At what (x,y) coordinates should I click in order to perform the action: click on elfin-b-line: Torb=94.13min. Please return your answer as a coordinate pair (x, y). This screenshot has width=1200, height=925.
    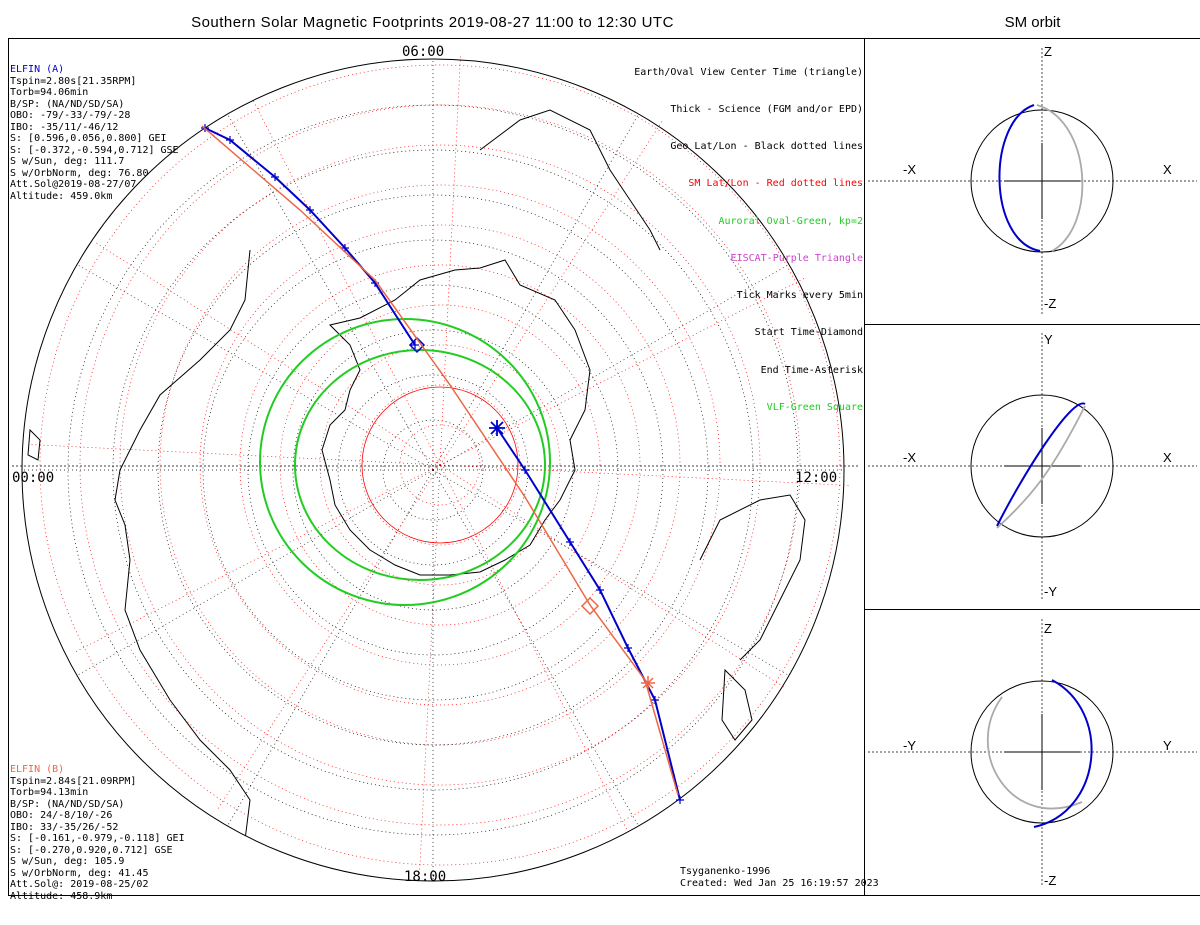
    Looking at the image, I should click on (49, 792).